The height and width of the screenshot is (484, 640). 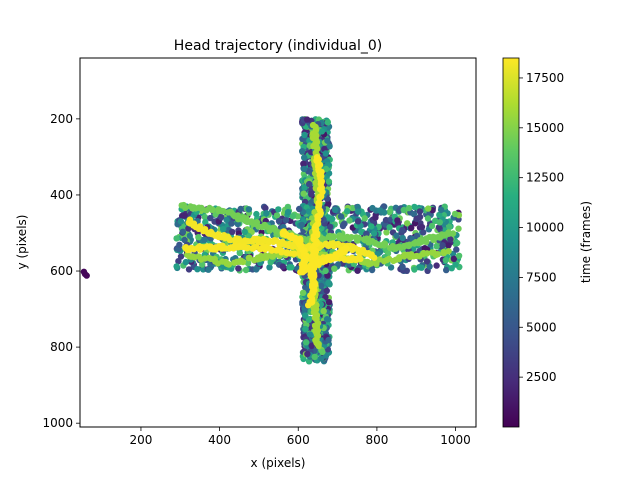 I want to click on colorbar-tick-label: 7500, so click(x=541, y=277).